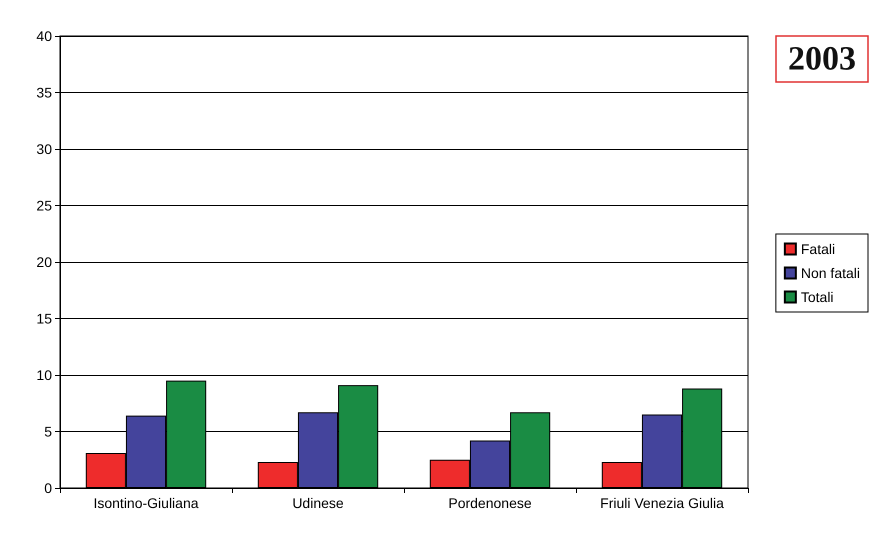 The width and height of the screenshot is (872, 546). Describe the element at coordinates (146, 503) in the screenshot. I see `x-tick-label: Isontino-Giuliana` at that location.